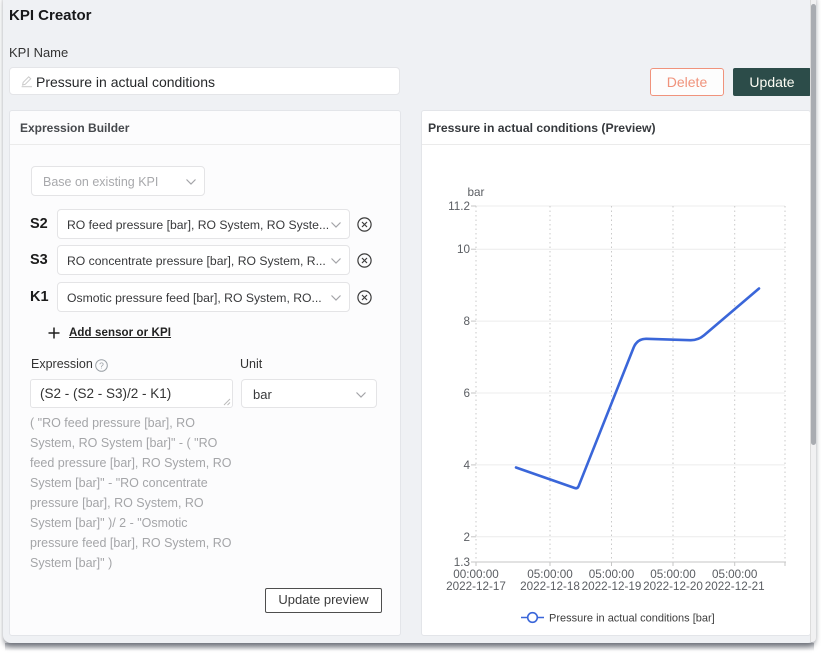 The width and height of the screenshot is (821, 653). Describe the element at coordinates (476, 574) in the screenshot. I see `svg-text: 00:00:00` at that location.